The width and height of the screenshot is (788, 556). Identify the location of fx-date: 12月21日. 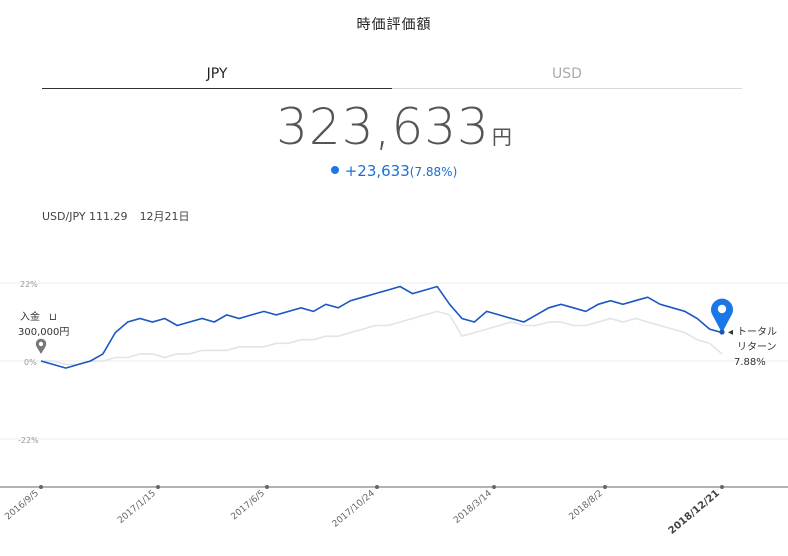
(164, 216).